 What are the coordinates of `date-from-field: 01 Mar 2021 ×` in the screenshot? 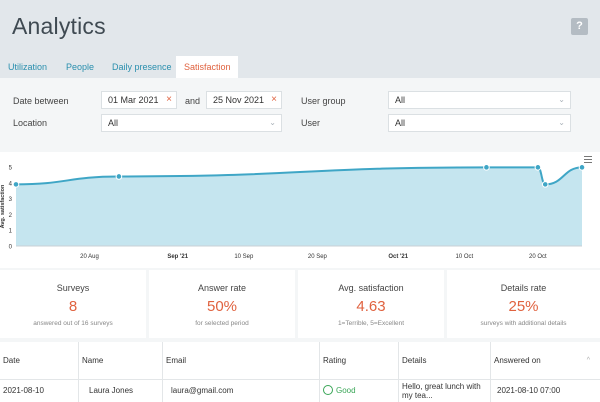 It's located at (139, 100).